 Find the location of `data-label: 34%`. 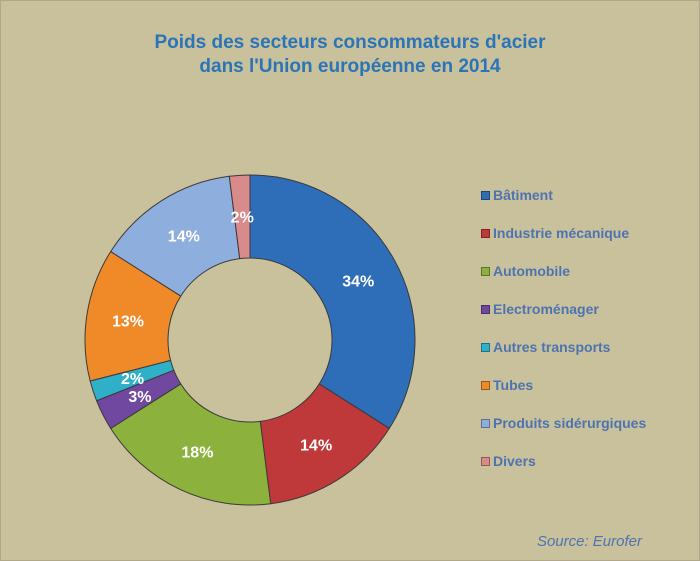

data-label: 34% is located at coordinates (358, 282).